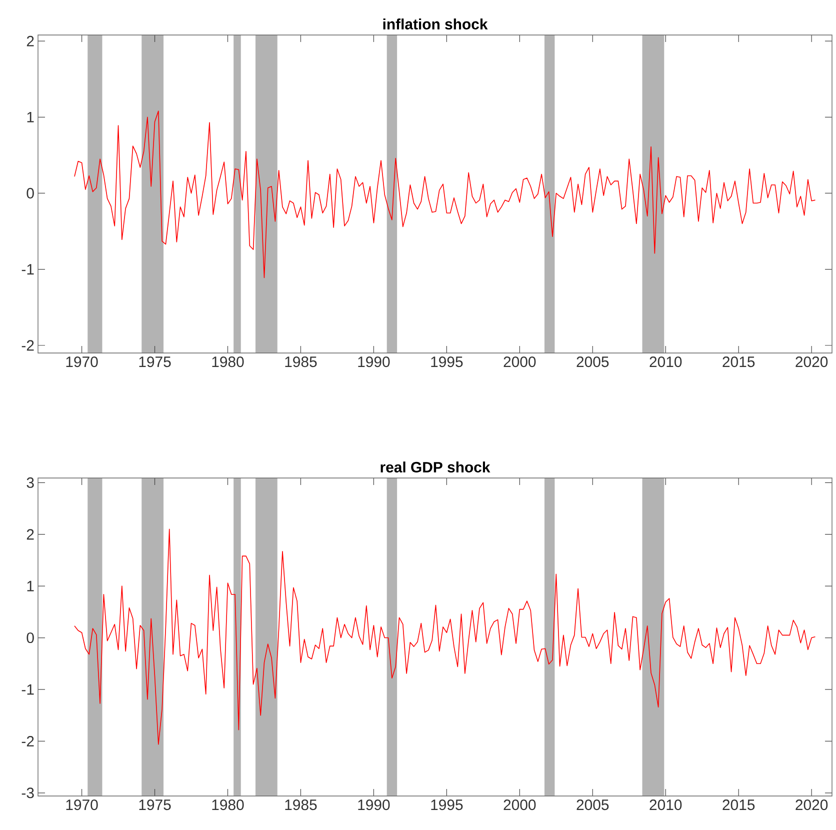  I want to click on y-tick-label: -3, so click(28, 793).